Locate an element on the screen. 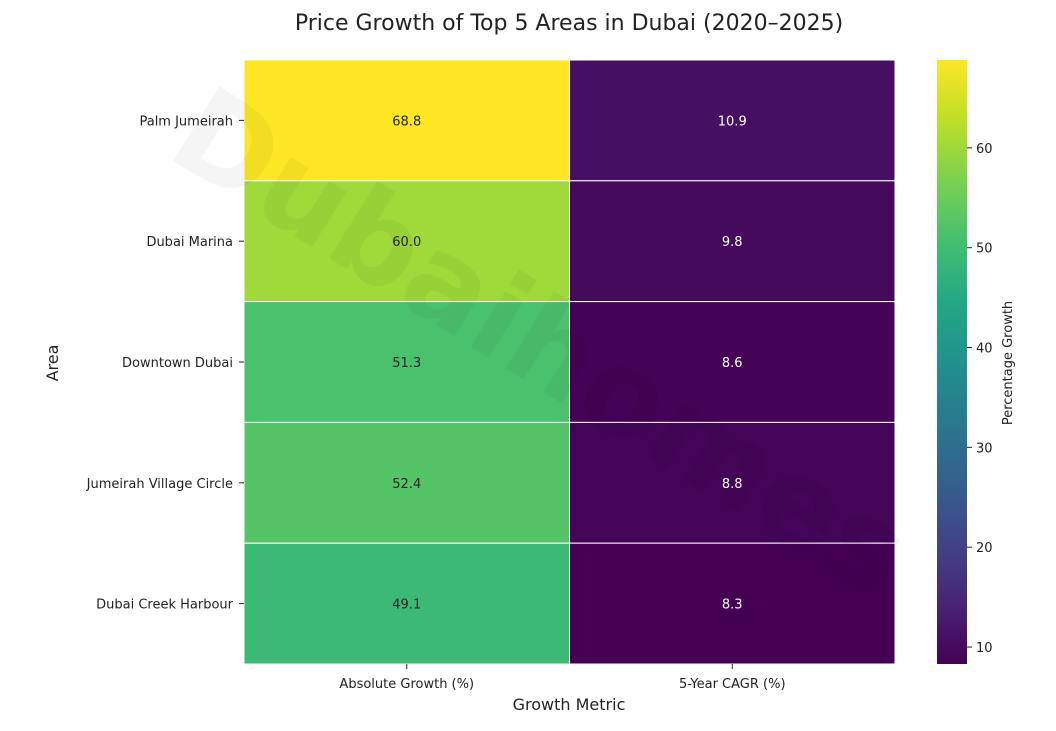 The width and height of the screenshot is (1056, 731). heatmap-cell-label: 8.8 is located at coordinates (732, 484).